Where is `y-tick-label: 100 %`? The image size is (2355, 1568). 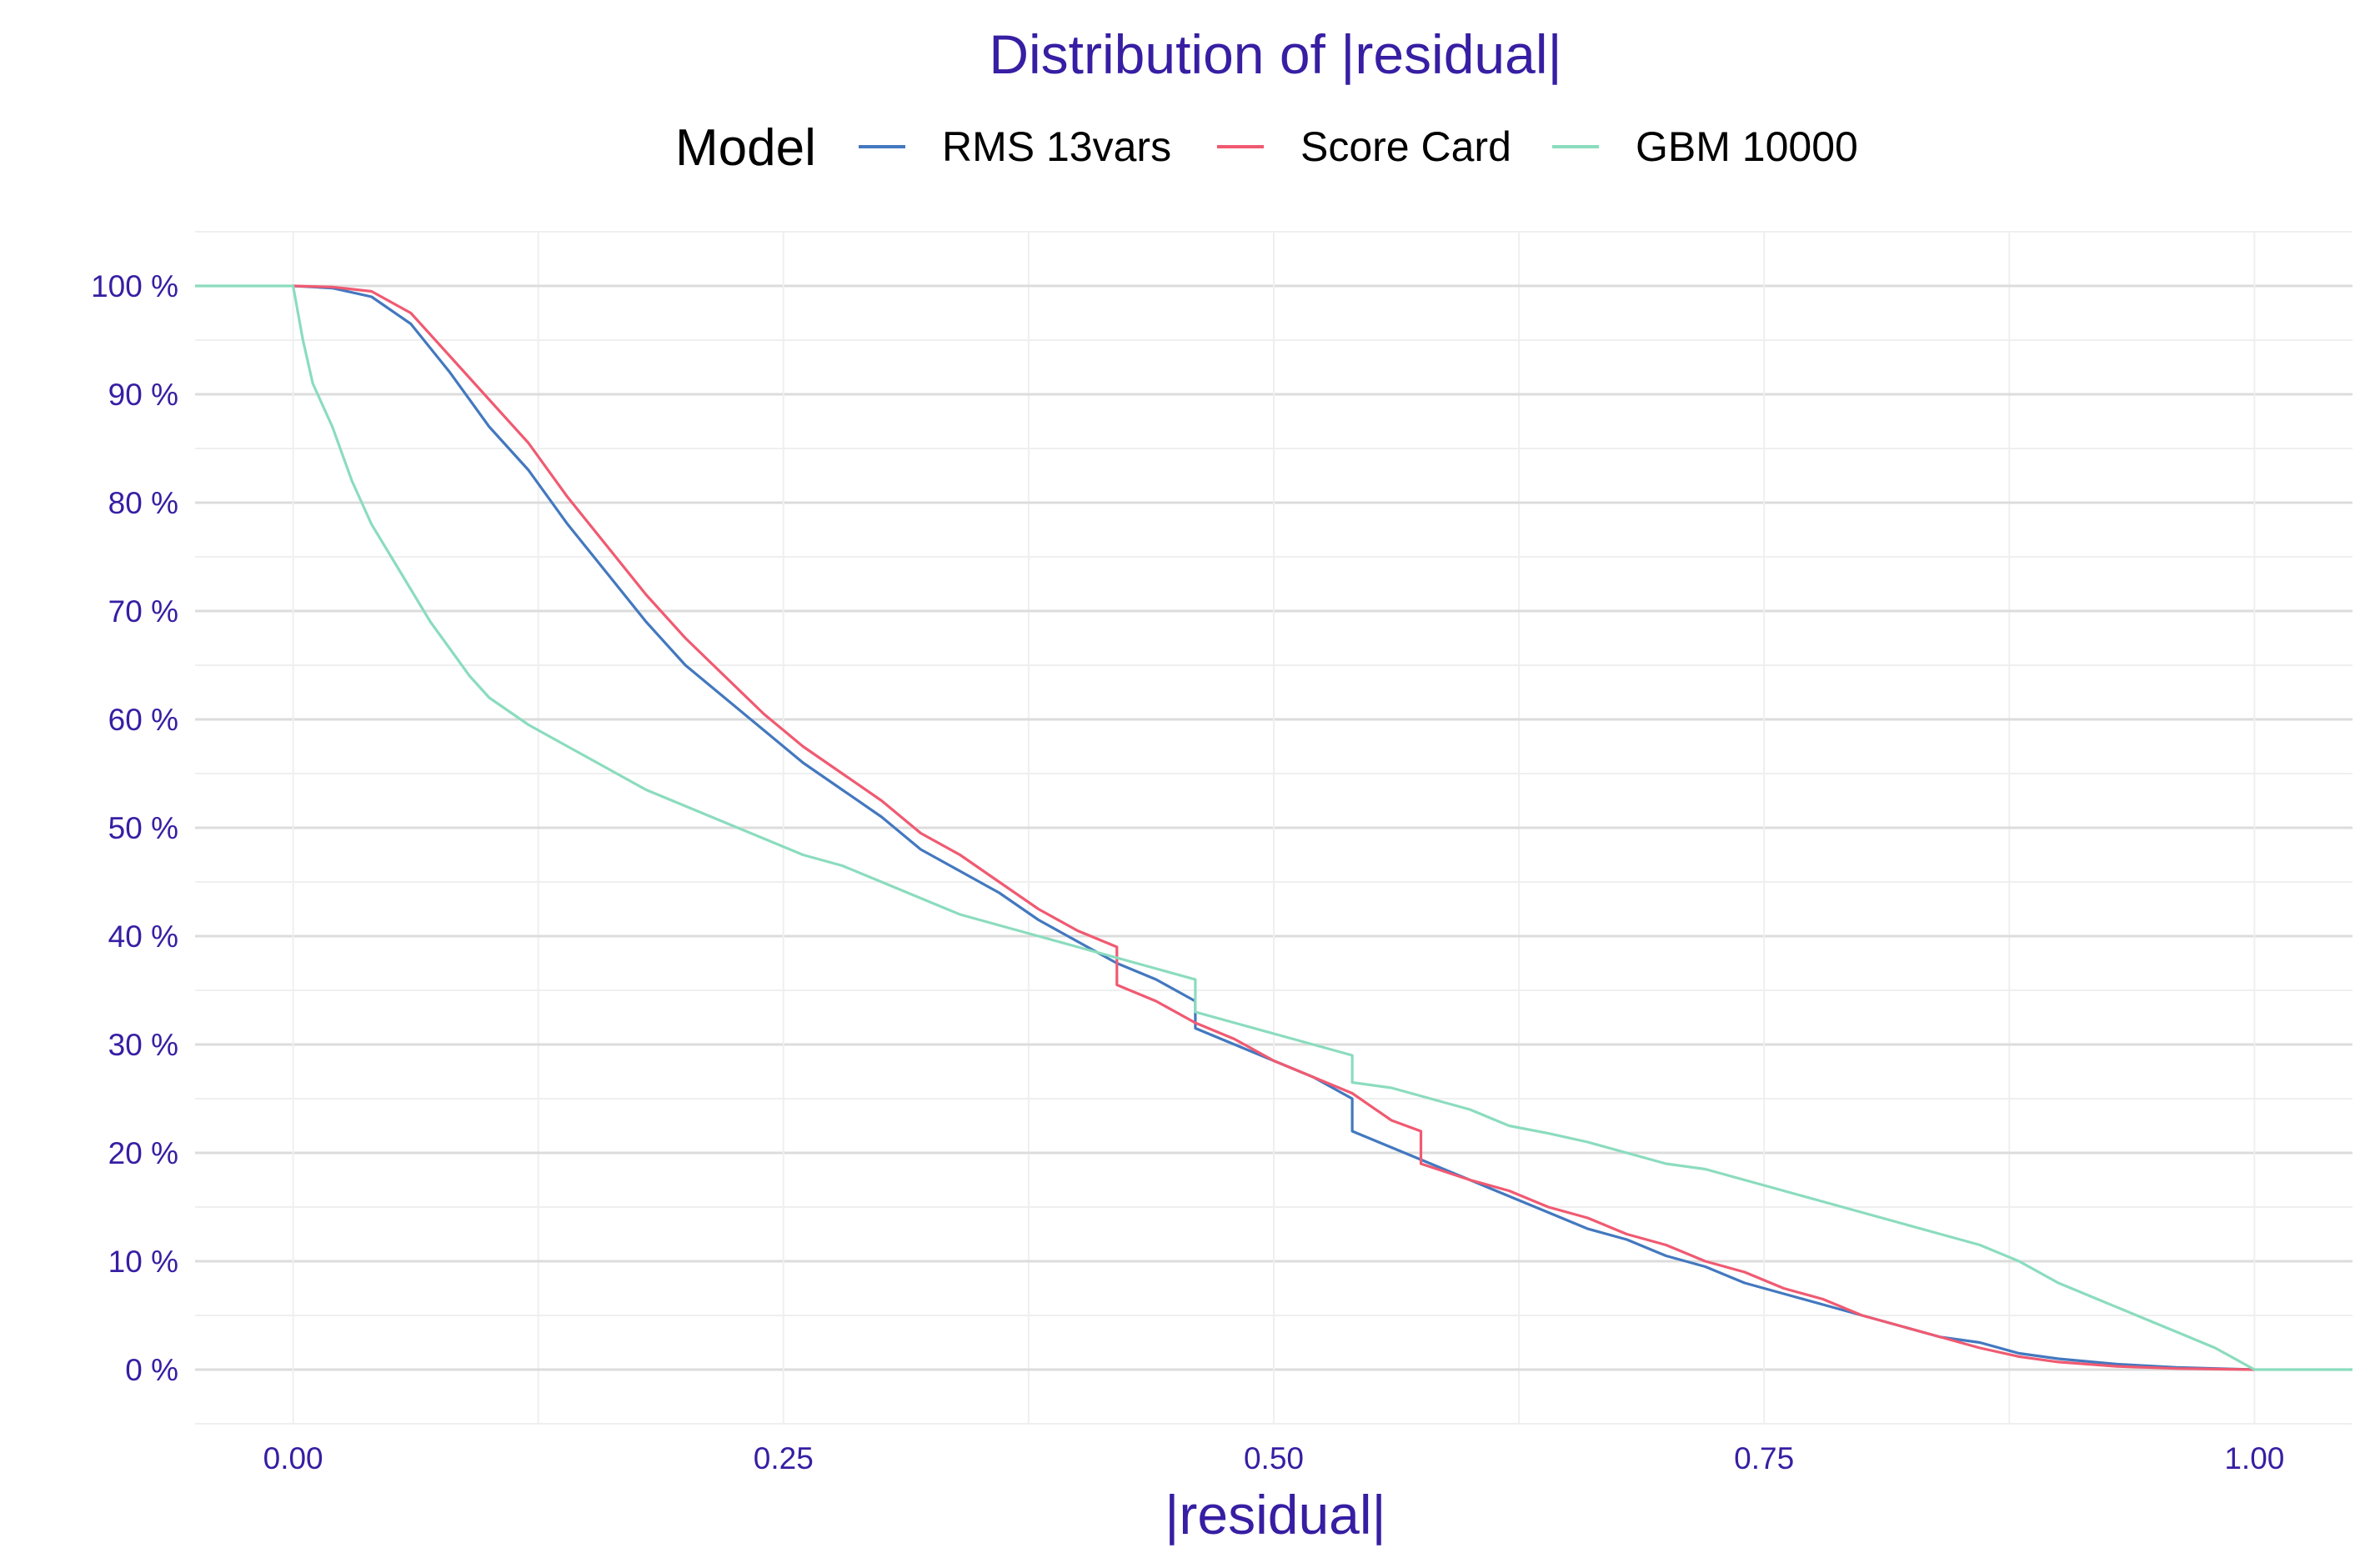
y-tick-label: 100 % is located at coordinates (134, 286).